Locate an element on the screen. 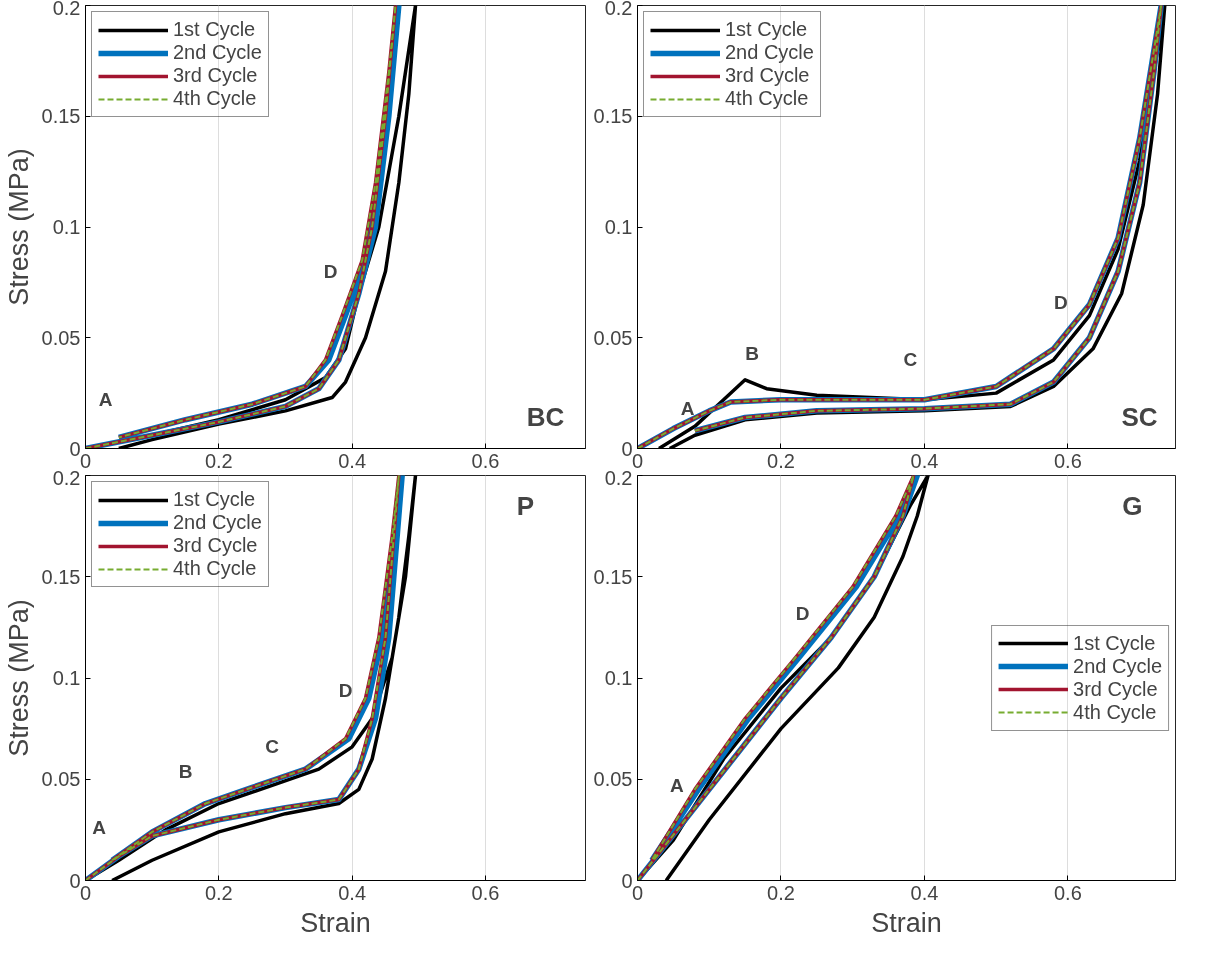 The height and width of the screenshot is (963, 1212). annotation: G is located at coordinates (1132, 505).